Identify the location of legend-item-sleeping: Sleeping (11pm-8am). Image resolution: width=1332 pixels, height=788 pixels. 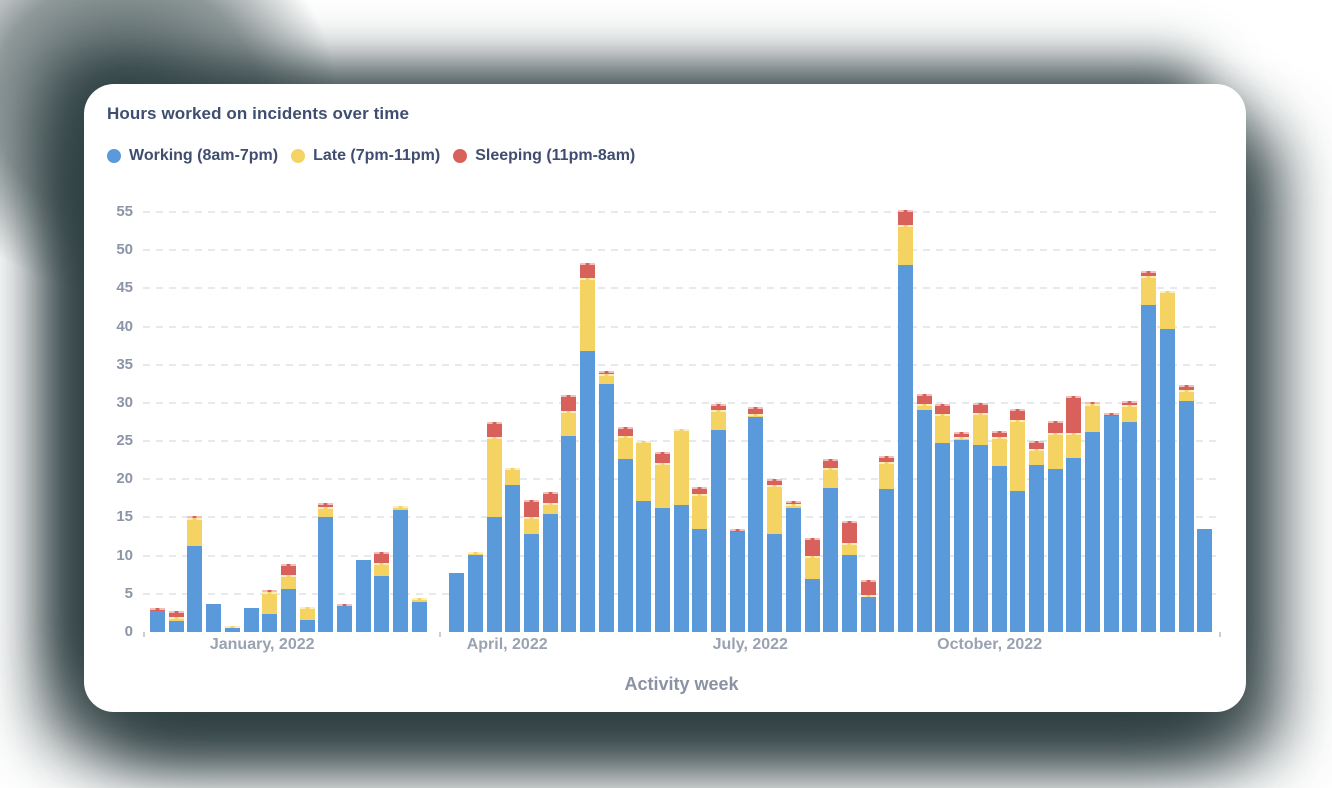
(544, 156).